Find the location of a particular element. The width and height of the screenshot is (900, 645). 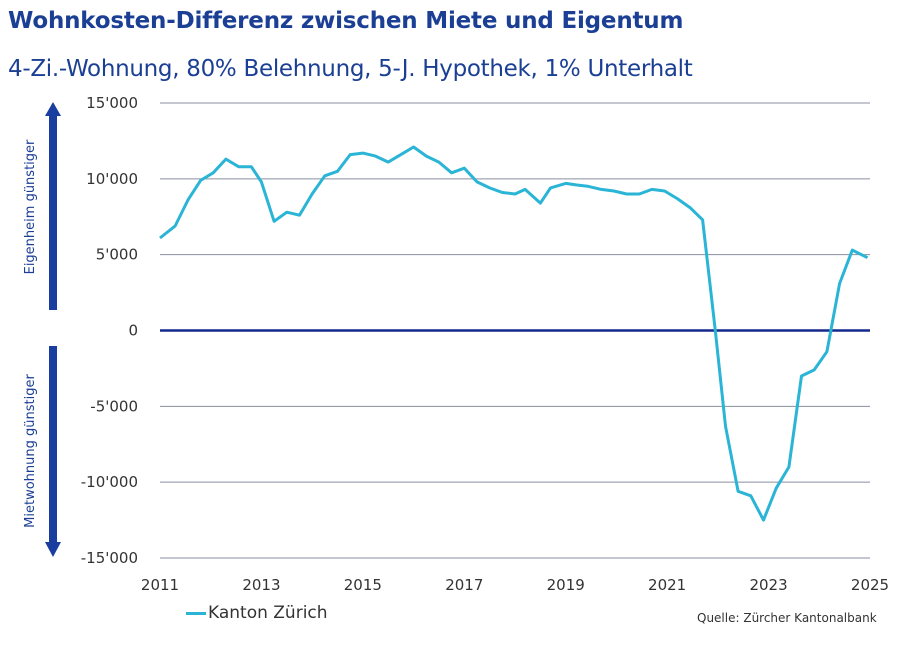

x-tick-label: 2023 is located at coordinates (768, 585).